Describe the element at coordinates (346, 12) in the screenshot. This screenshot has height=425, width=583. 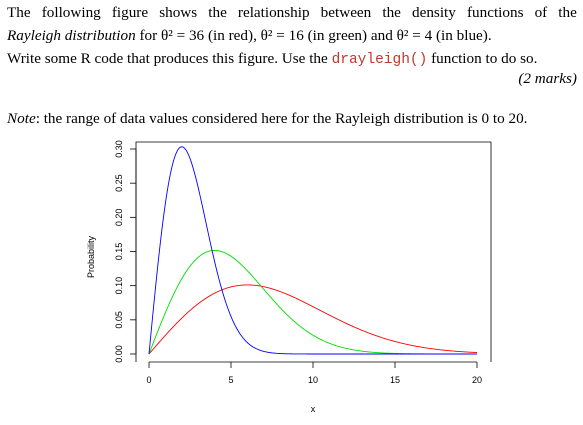
I see `word: between` at that location.